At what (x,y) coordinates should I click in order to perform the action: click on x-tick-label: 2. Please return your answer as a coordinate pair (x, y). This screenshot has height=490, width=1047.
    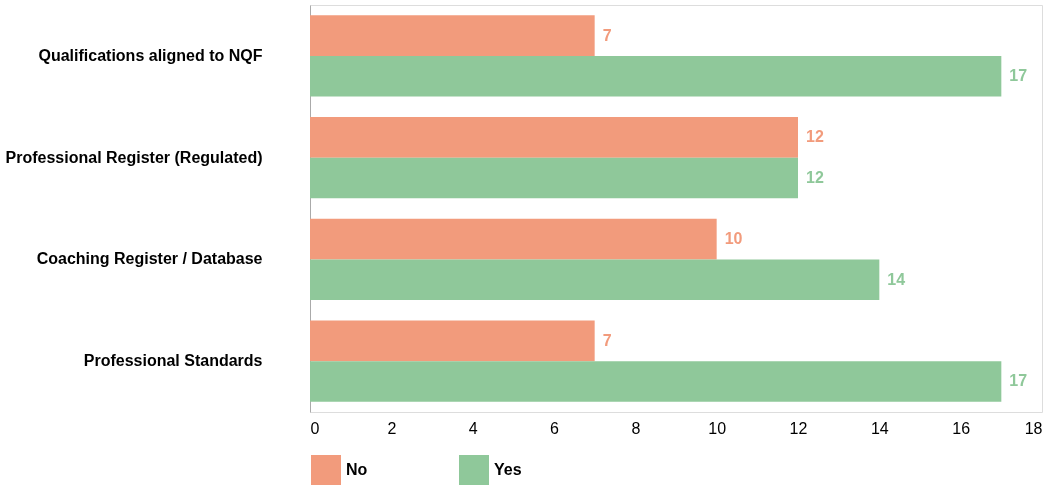
    Looking at the image, I should click on (392, 428).